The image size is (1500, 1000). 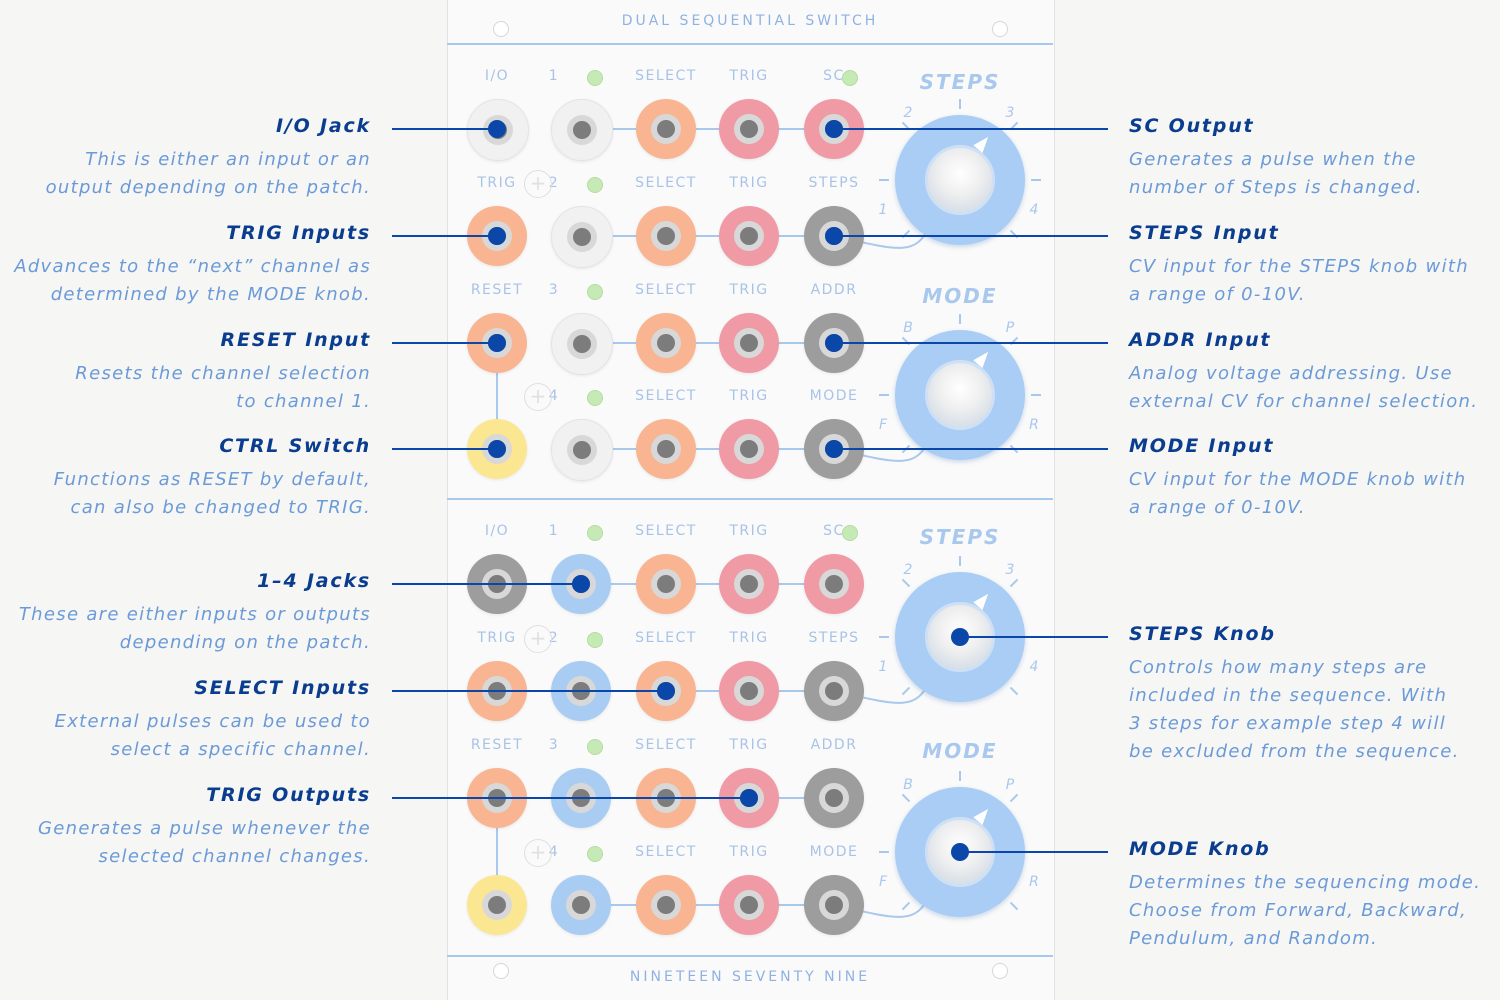 I want to click on knob-scale-label: 3, so click(x=1010, y=113).